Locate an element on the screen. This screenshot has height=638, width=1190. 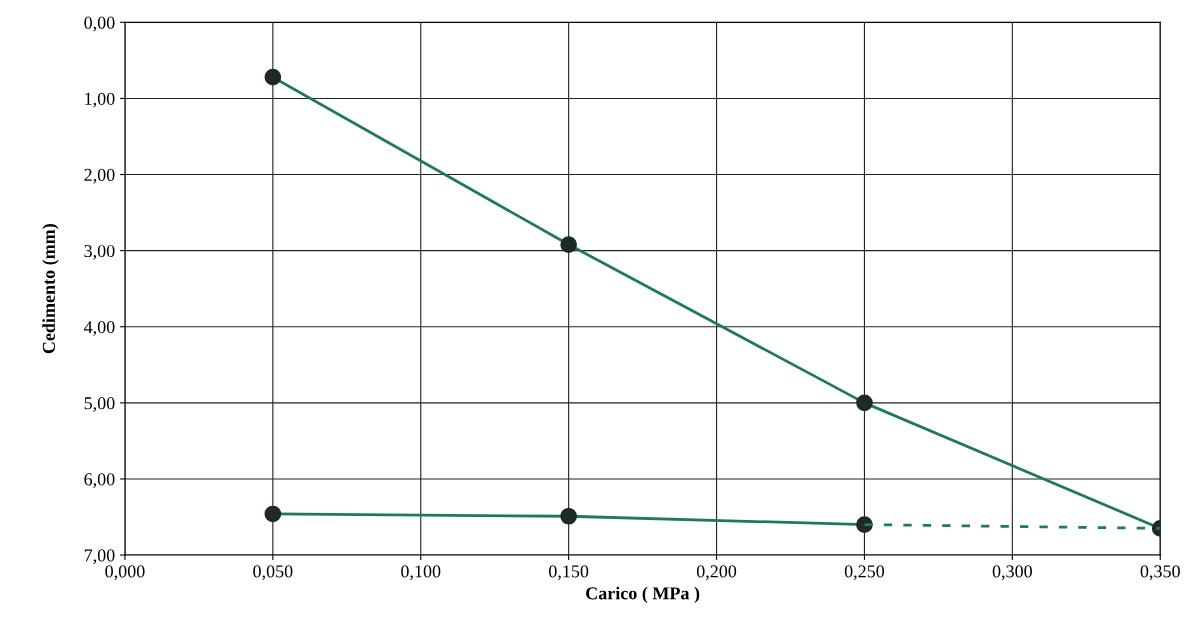
y-tick-label: 1,00 is located at coordinates (100, 100).